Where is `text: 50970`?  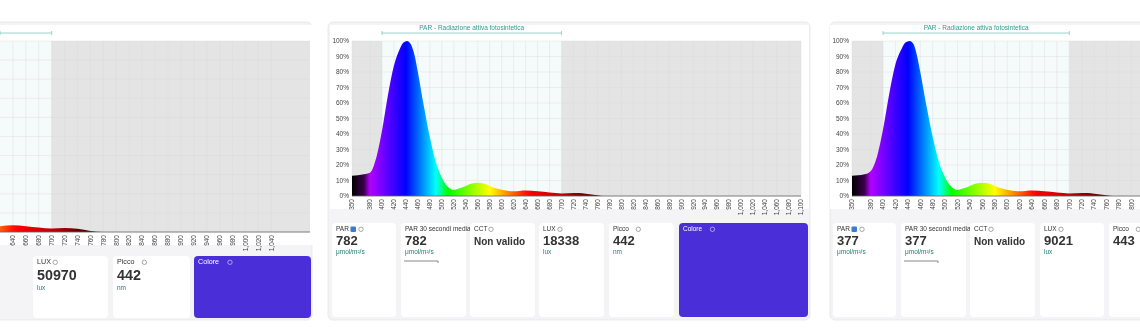
text: 50970 is located at coordinates (57, 275).